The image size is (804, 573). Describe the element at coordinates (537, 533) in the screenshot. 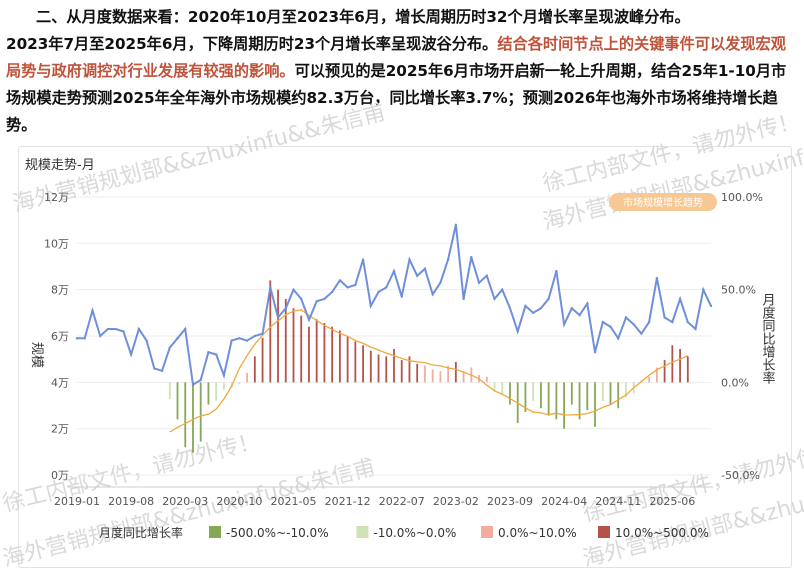

I see `legend-item-label: 0.0%~10.0%` at that location.